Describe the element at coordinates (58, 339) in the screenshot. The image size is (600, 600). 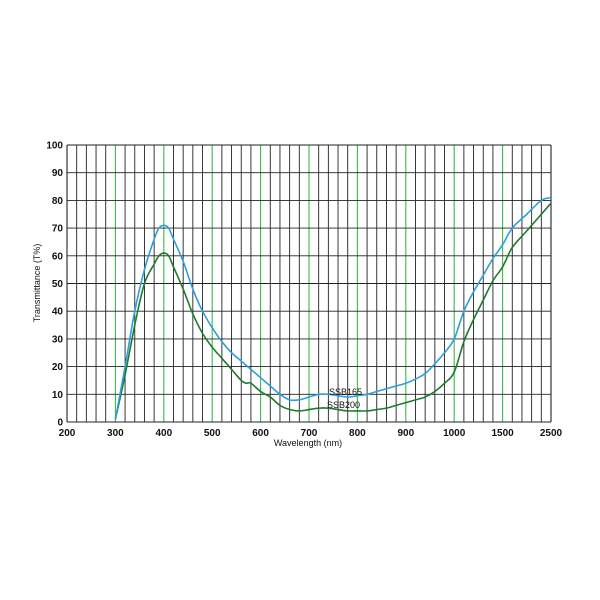
I see `y-tick-label: 30` at that location.